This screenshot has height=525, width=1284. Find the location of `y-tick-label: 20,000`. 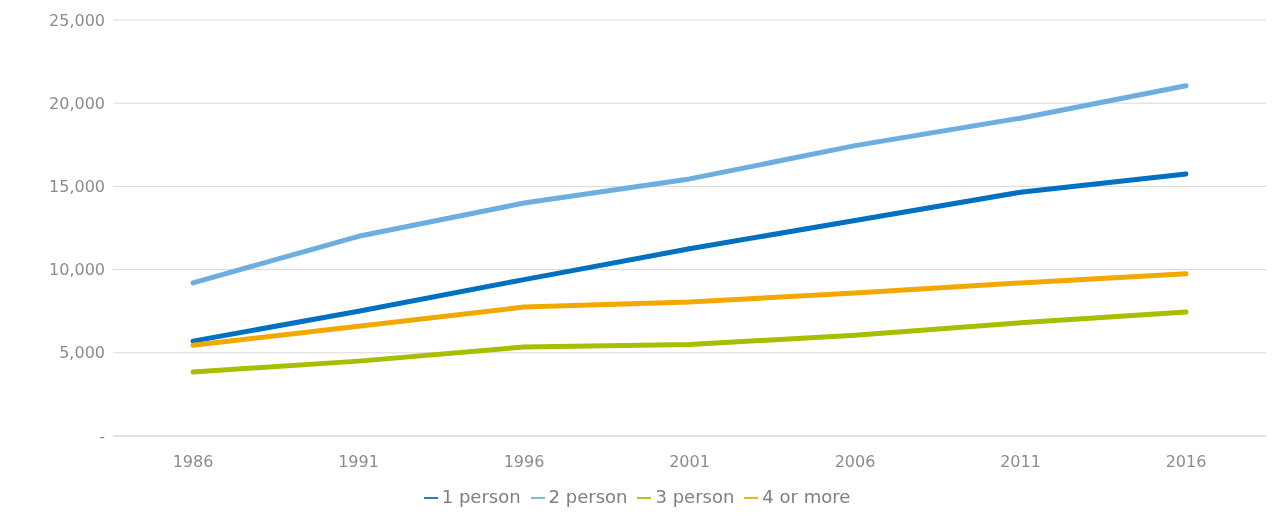

y-tick-label: 20,000 is located at coordinates (77, 103).